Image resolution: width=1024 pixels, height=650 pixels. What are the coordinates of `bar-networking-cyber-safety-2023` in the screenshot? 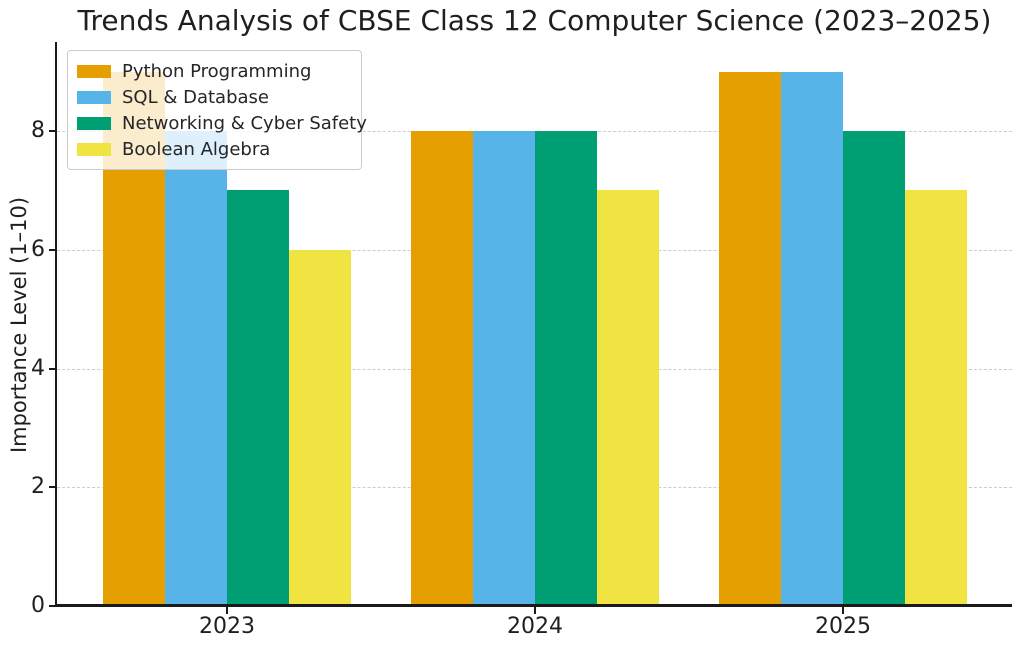 It's located at (258, 398).